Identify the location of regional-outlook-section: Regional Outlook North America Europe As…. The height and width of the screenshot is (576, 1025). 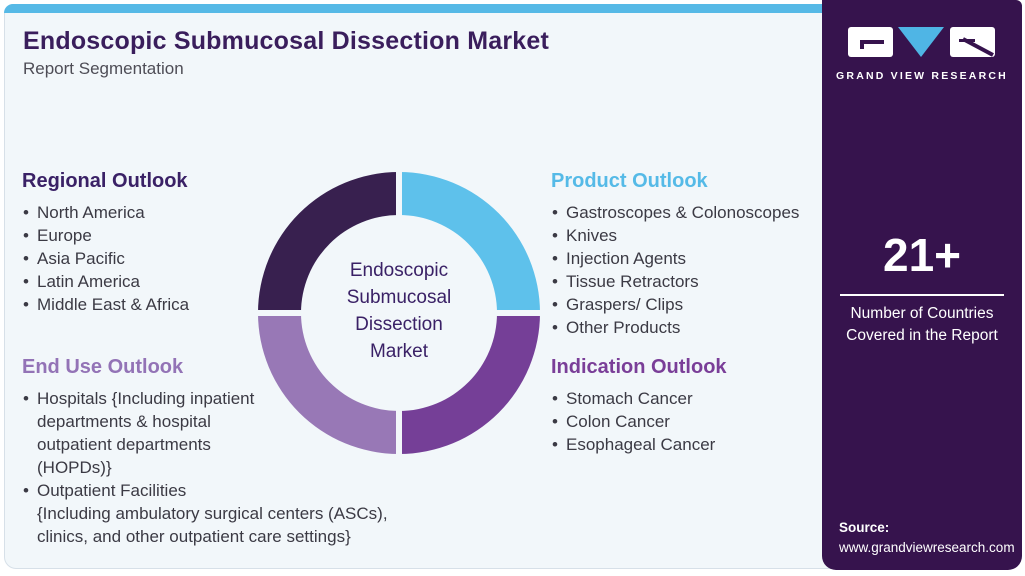
(105, 243).